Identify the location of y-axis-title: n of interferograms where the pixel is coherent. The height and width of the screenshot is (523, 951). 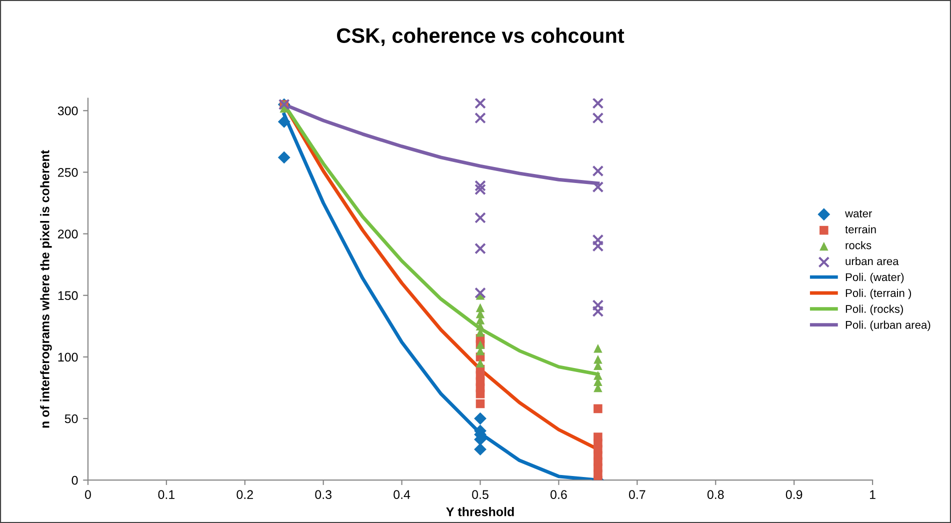
(46, 289).